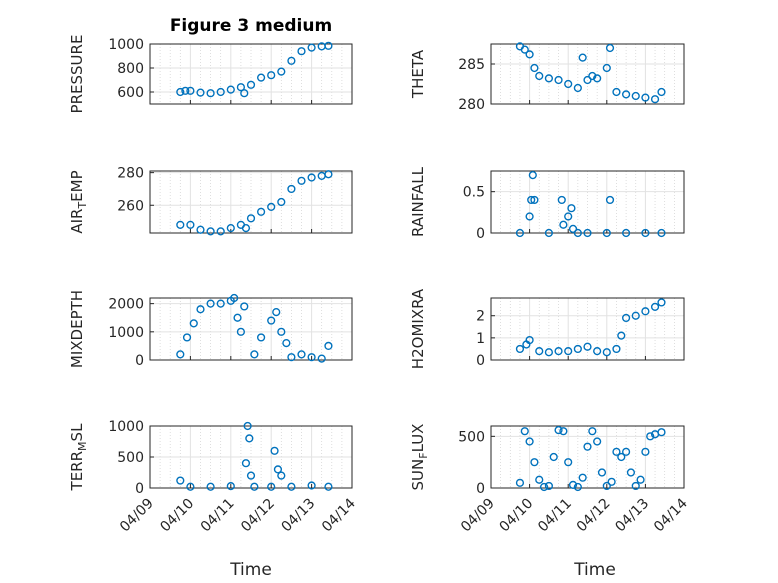 The width and height of the screenshot is (778, 583). What do you see at coordinates (418, 328) in the screenshot?
I see `y-axis-label: H2OMIXRA` at bounding box center [418, 328].